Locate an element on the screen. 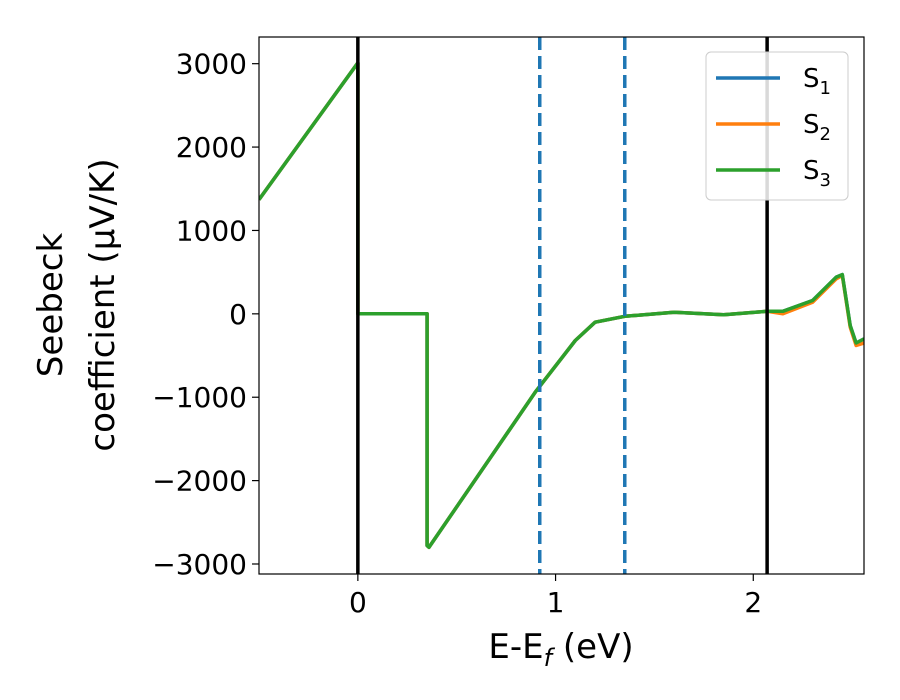 The height and width of the screenshot is (700, 900). y-axis-label: Seebeck coefficient (μV/K) is located at coordinates (77, 304).